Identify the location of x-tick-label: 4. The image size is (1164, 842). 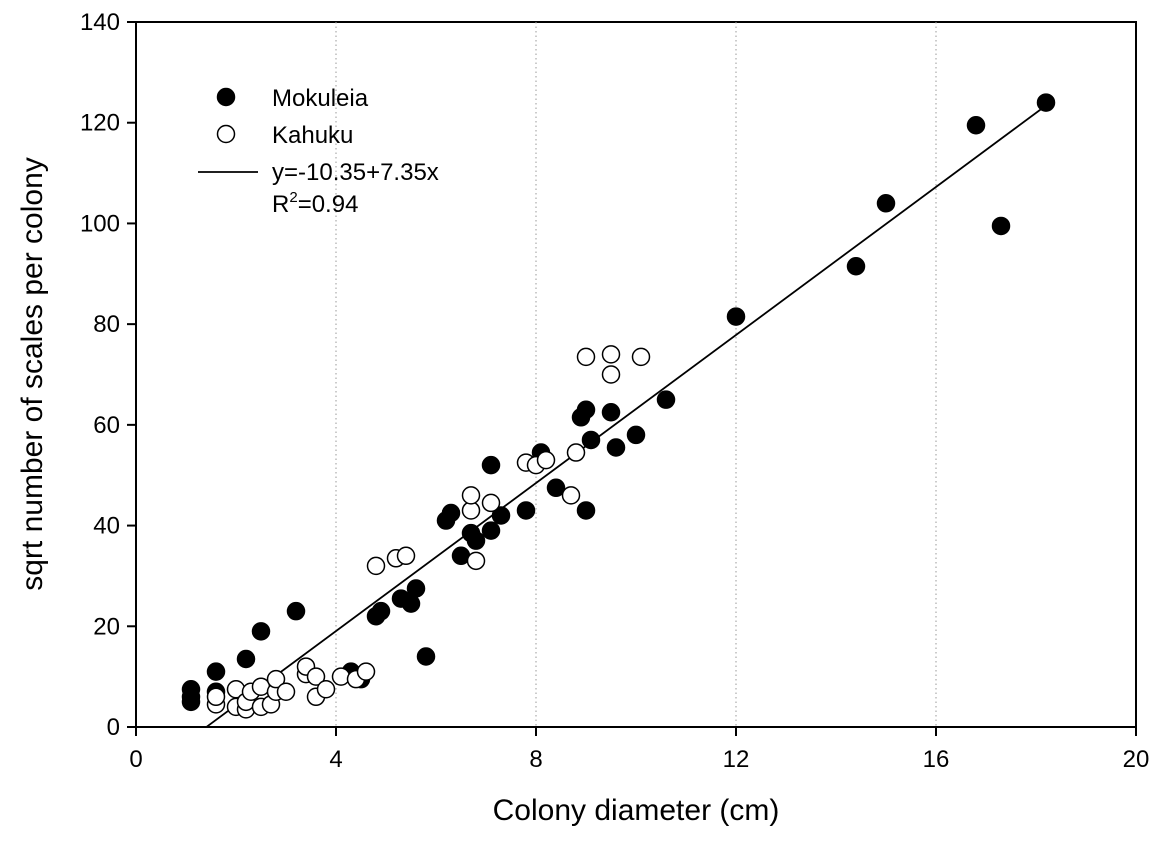
(335, 759).